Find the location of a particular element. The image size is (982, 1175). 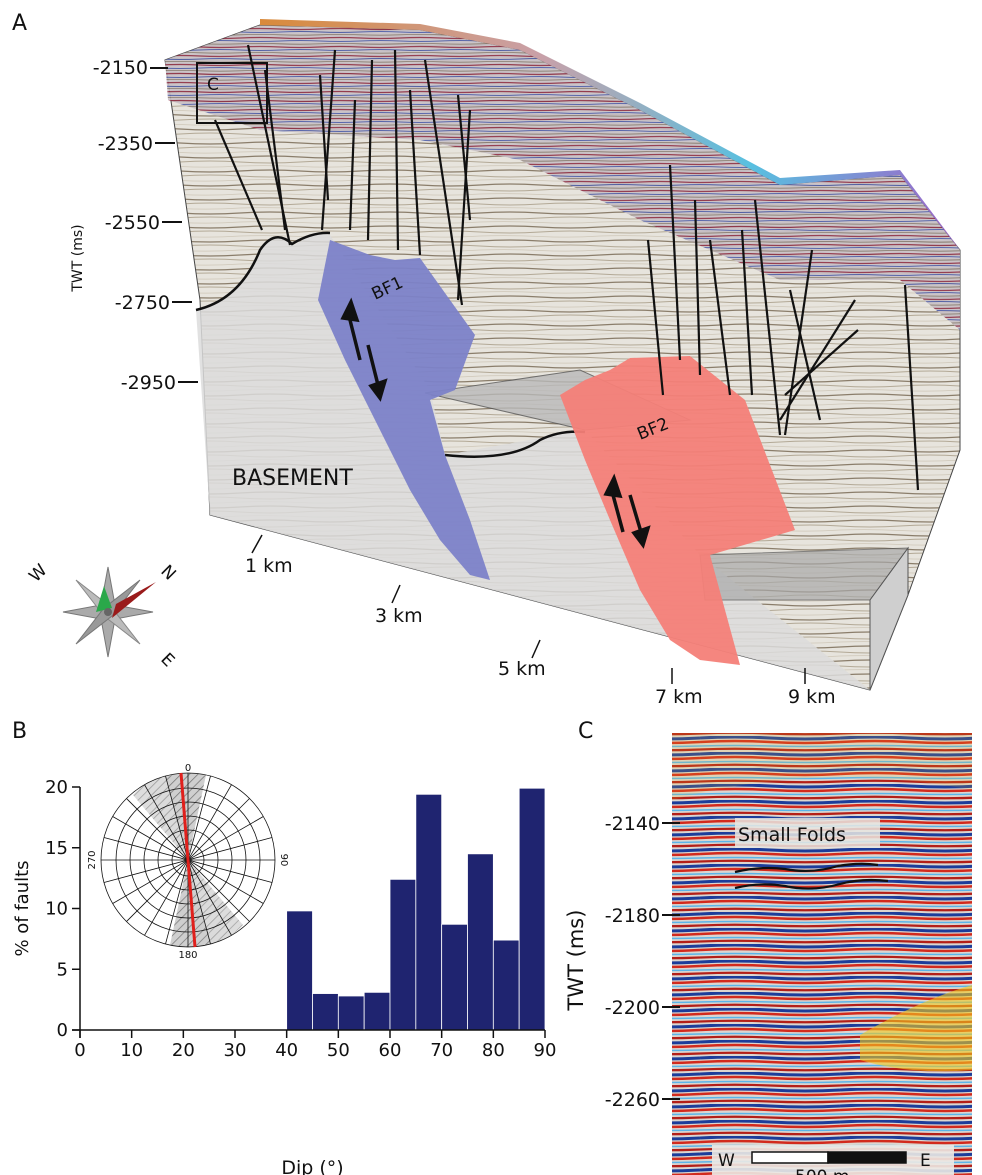

scale-label: 500 m is located at coordinates (822, 1171).